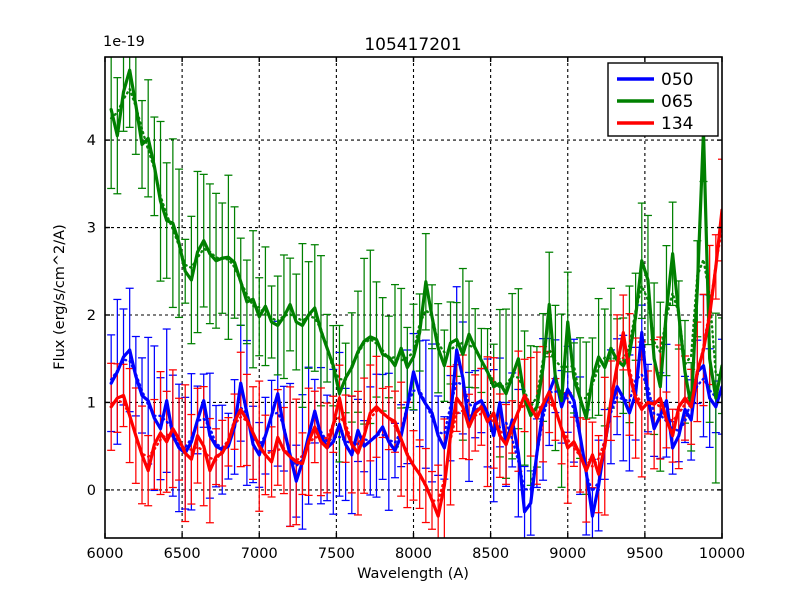 Image resolution: width=800 pixels, height=600 pixels. What do you see at coordinates (490, 554) in the screenshot?
I see `x-tick-label: 8500` at bounding box center [490, 554].